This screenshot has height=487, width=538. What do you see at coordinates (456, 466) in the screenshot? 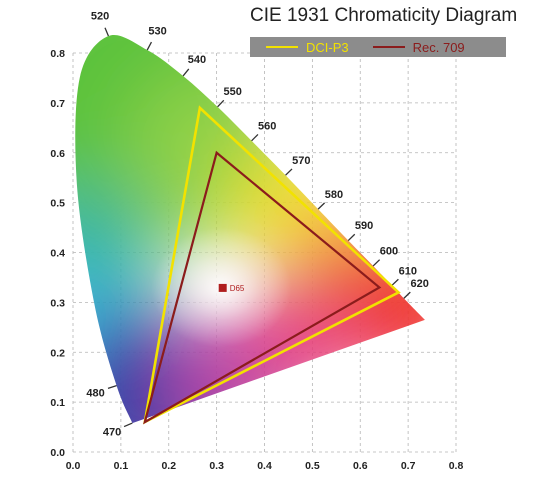
I see `x-tick-label: 0.8` at bounding box center [456, 466].